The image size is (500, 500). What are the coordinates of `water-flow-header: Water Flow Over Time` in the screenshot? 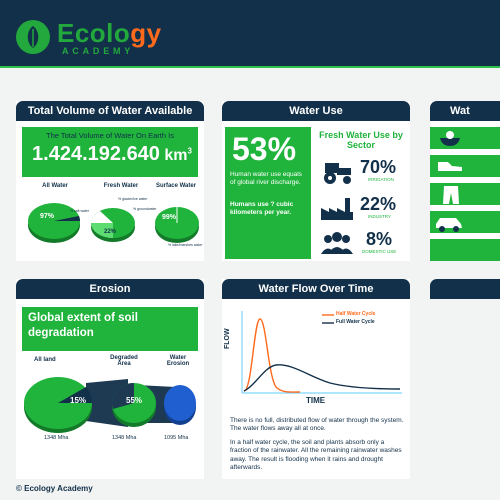 It's located at (316, 289).